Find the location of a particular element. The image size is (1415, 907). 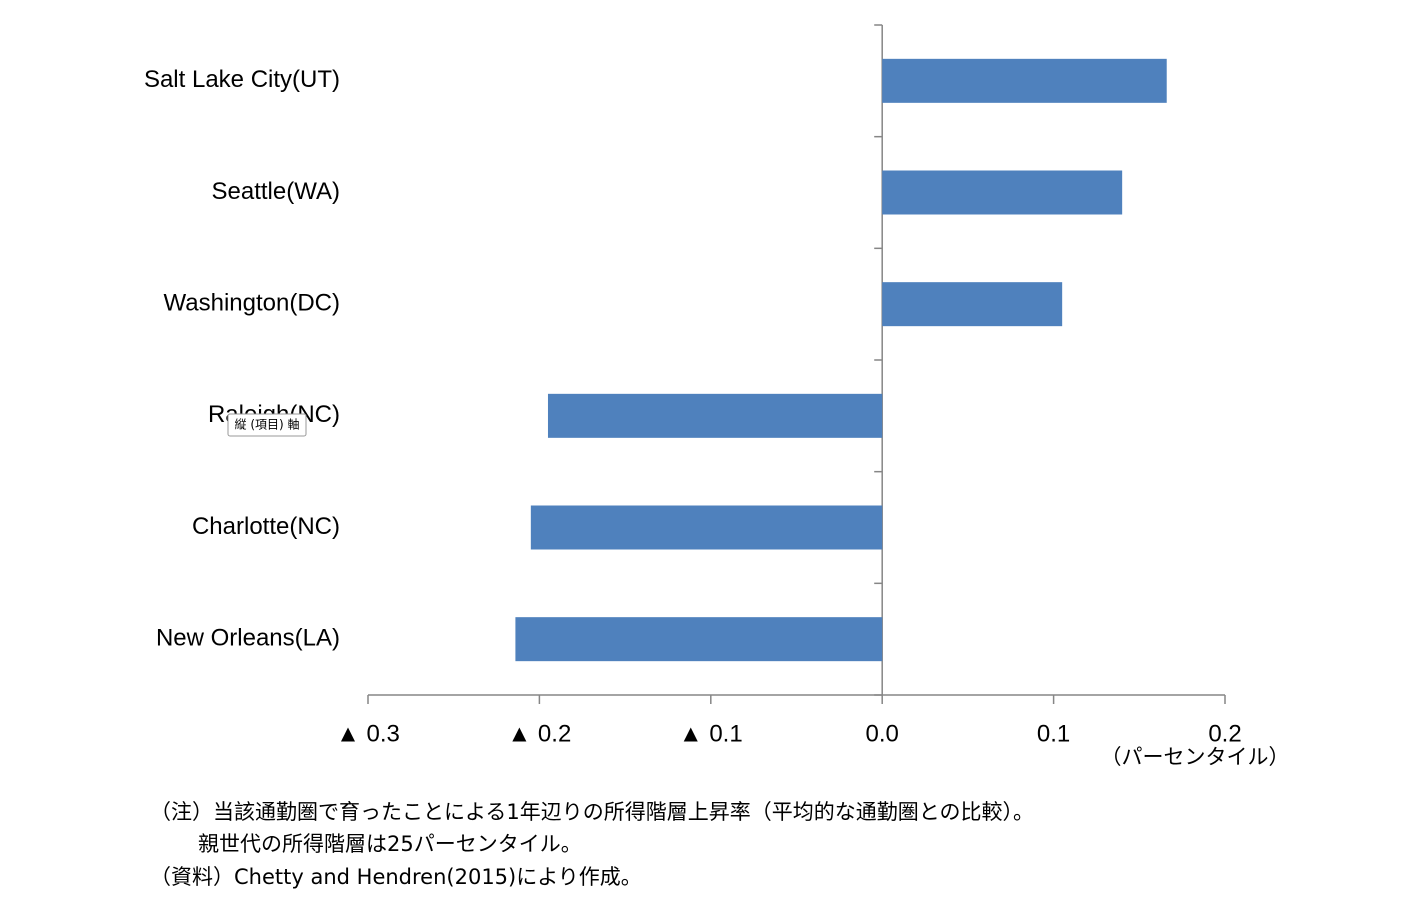

y-tick-label: Washington(DC) is located at coordinates (252, 303).